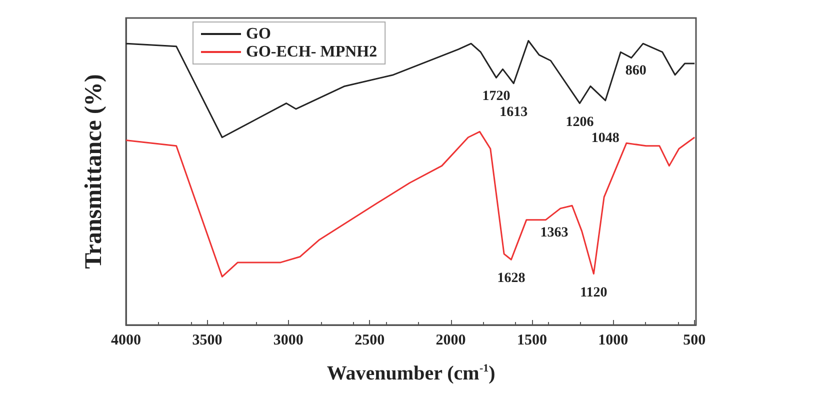 Image resolution: width=814 pixels, height=415 pixels. What do you see at coordinates (258, 34) in the screenshot?
I see `legend-label: GO` at bounding box center [258, 34].